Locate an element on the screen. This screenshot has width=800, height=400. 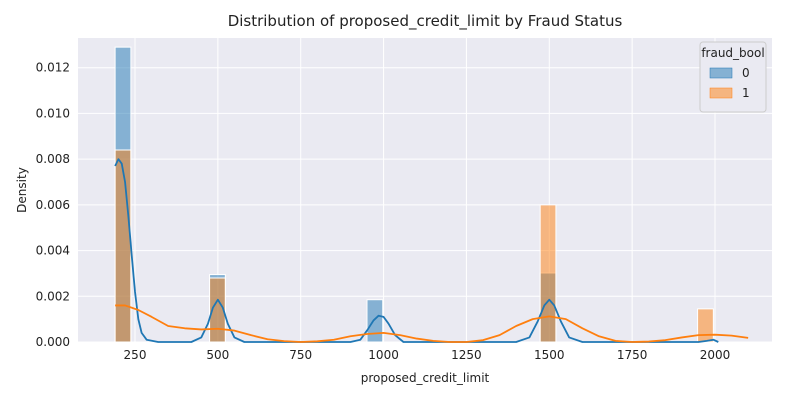
legend-entry-label: 0 is located at coordinates (746, 73).